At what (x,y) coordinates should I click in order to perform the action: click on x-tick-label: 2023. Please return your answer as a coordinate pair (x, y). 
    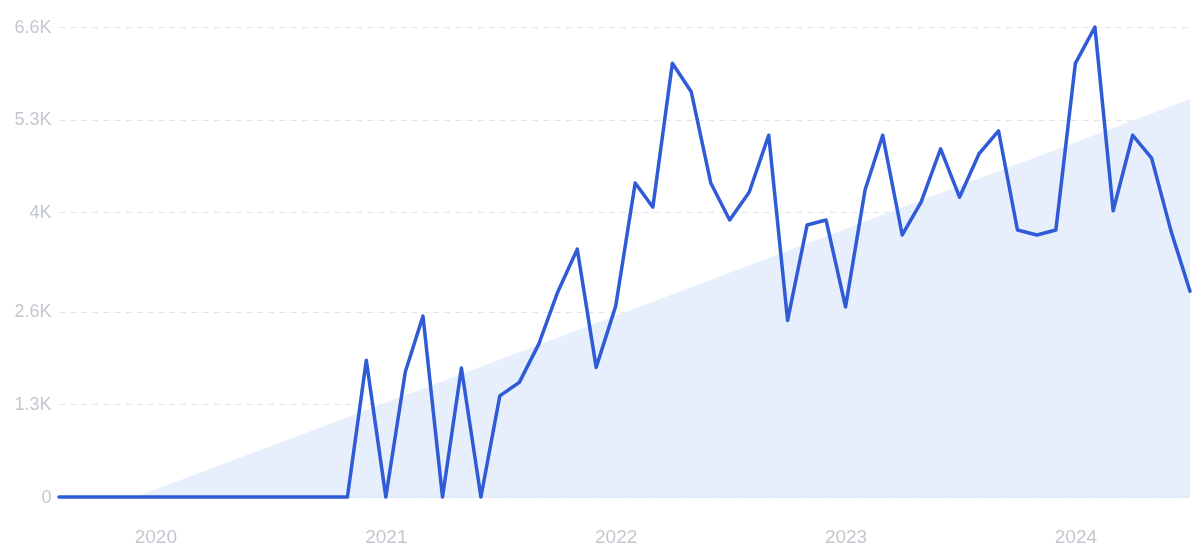
    Looking at the image, I should click on (846, 536).